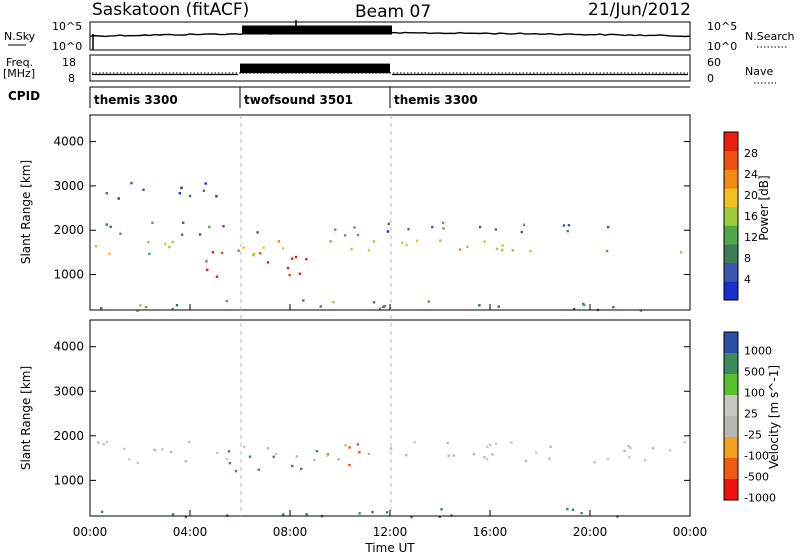 This screenshot has height=554, width=800. What do you see at coordinates (190, 532) in the screenshot?
I see `xtick-1: 04:00` at bounding box center [190, 532].